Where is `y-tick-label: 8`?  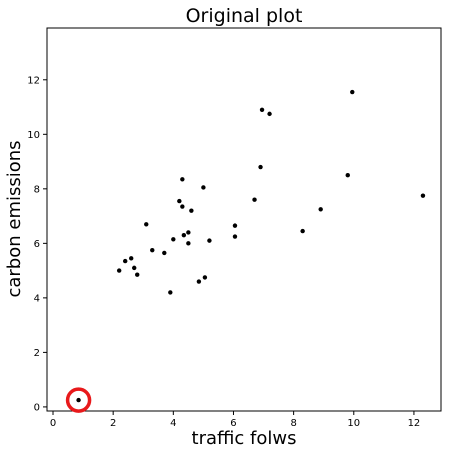 y-tick-label: 8 is located at coordinates (37, 189).